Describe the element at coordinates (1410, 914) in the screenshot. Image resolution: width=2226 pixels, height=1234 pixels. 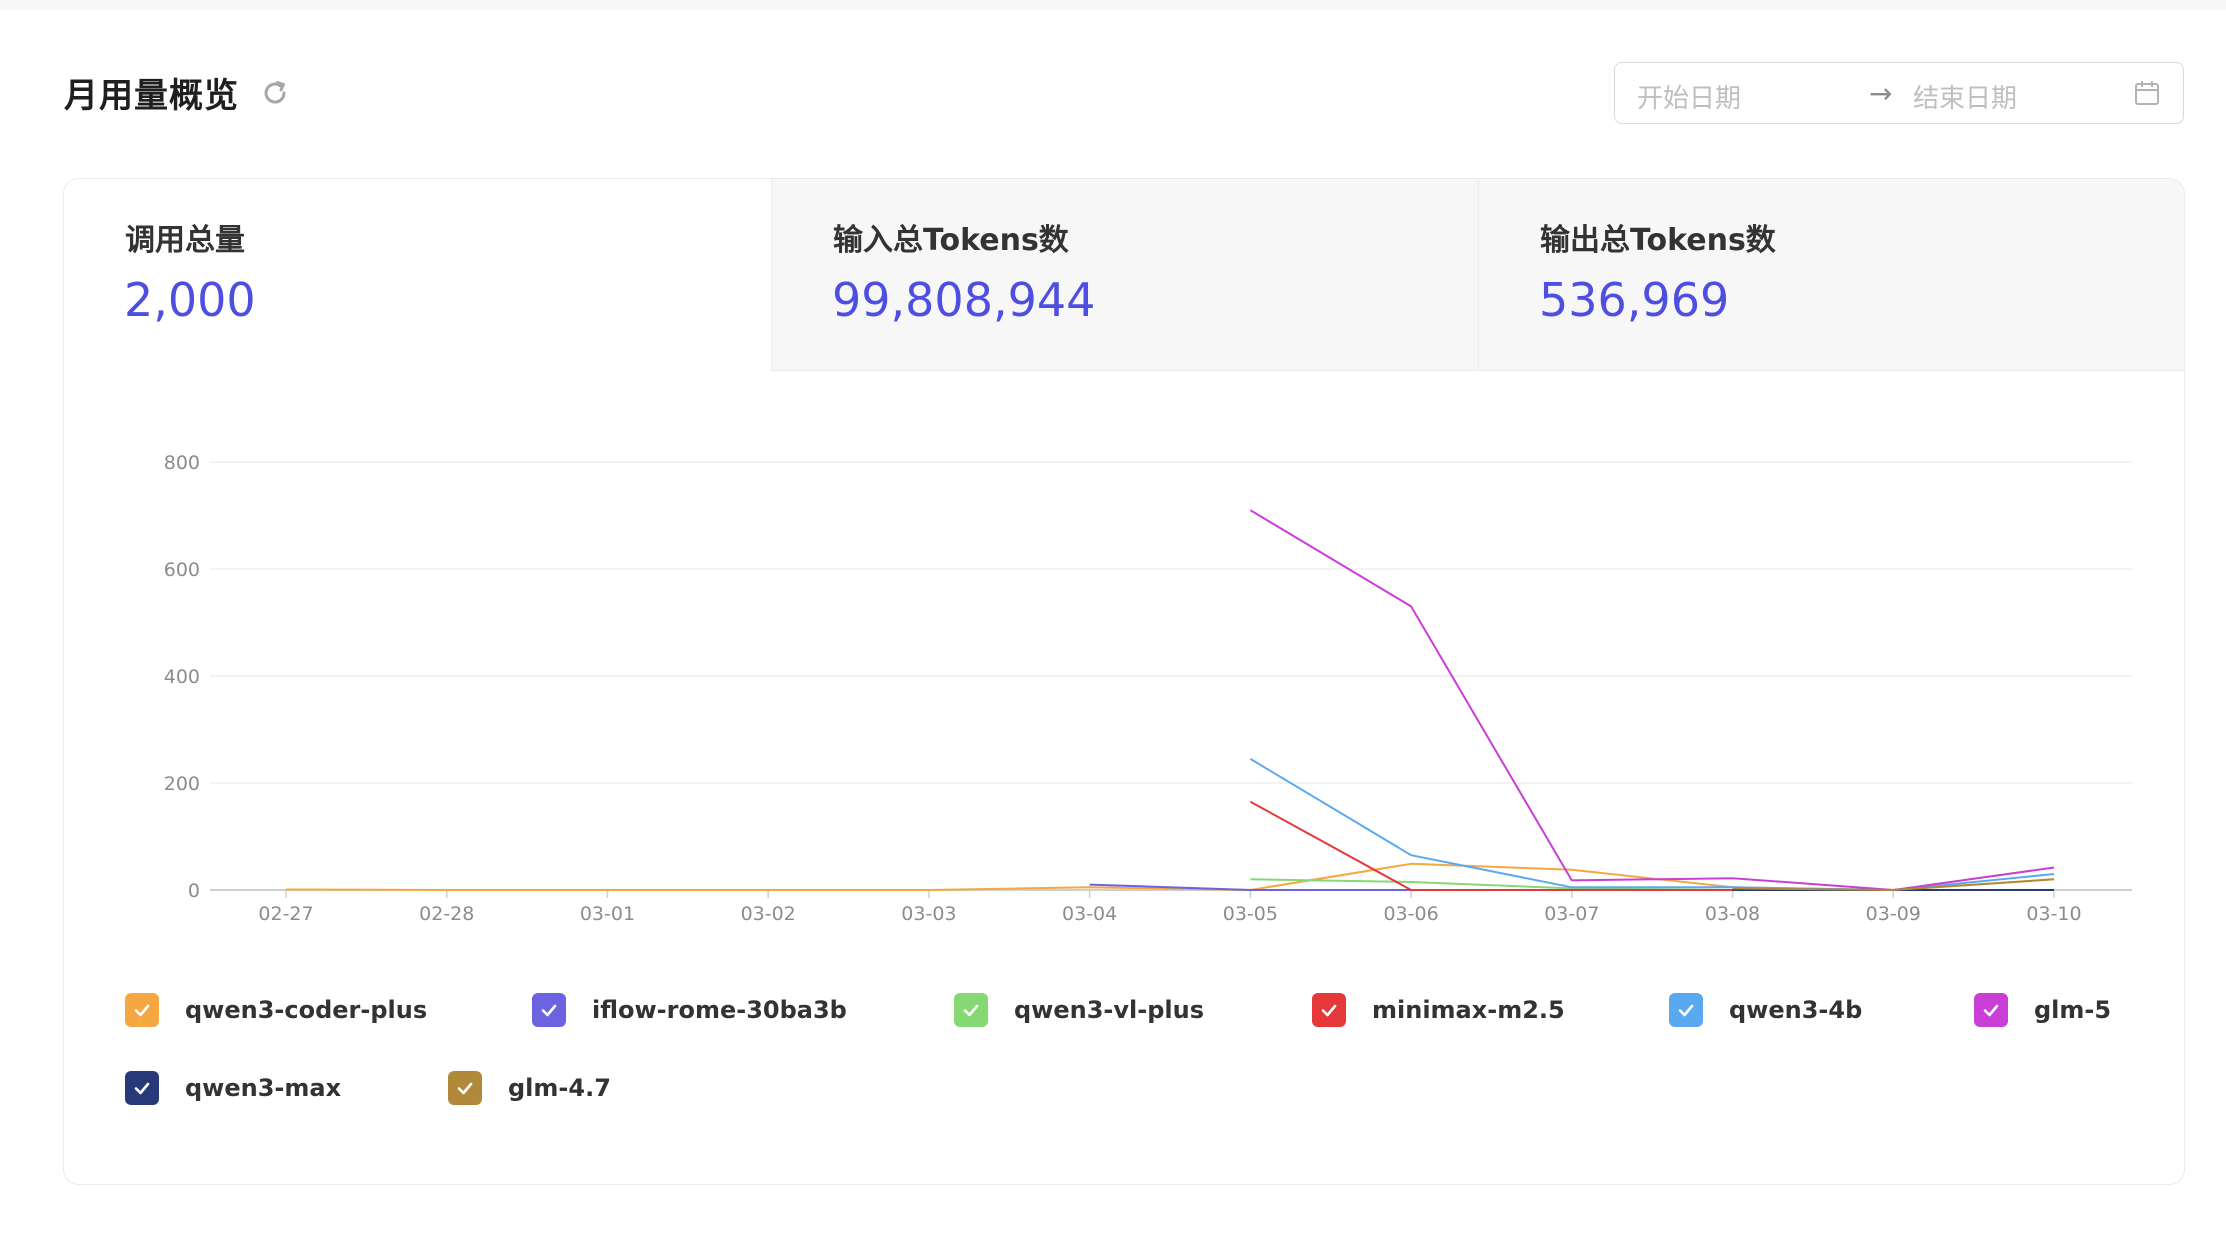
I see `x-tick-label: 03-06` at that location.